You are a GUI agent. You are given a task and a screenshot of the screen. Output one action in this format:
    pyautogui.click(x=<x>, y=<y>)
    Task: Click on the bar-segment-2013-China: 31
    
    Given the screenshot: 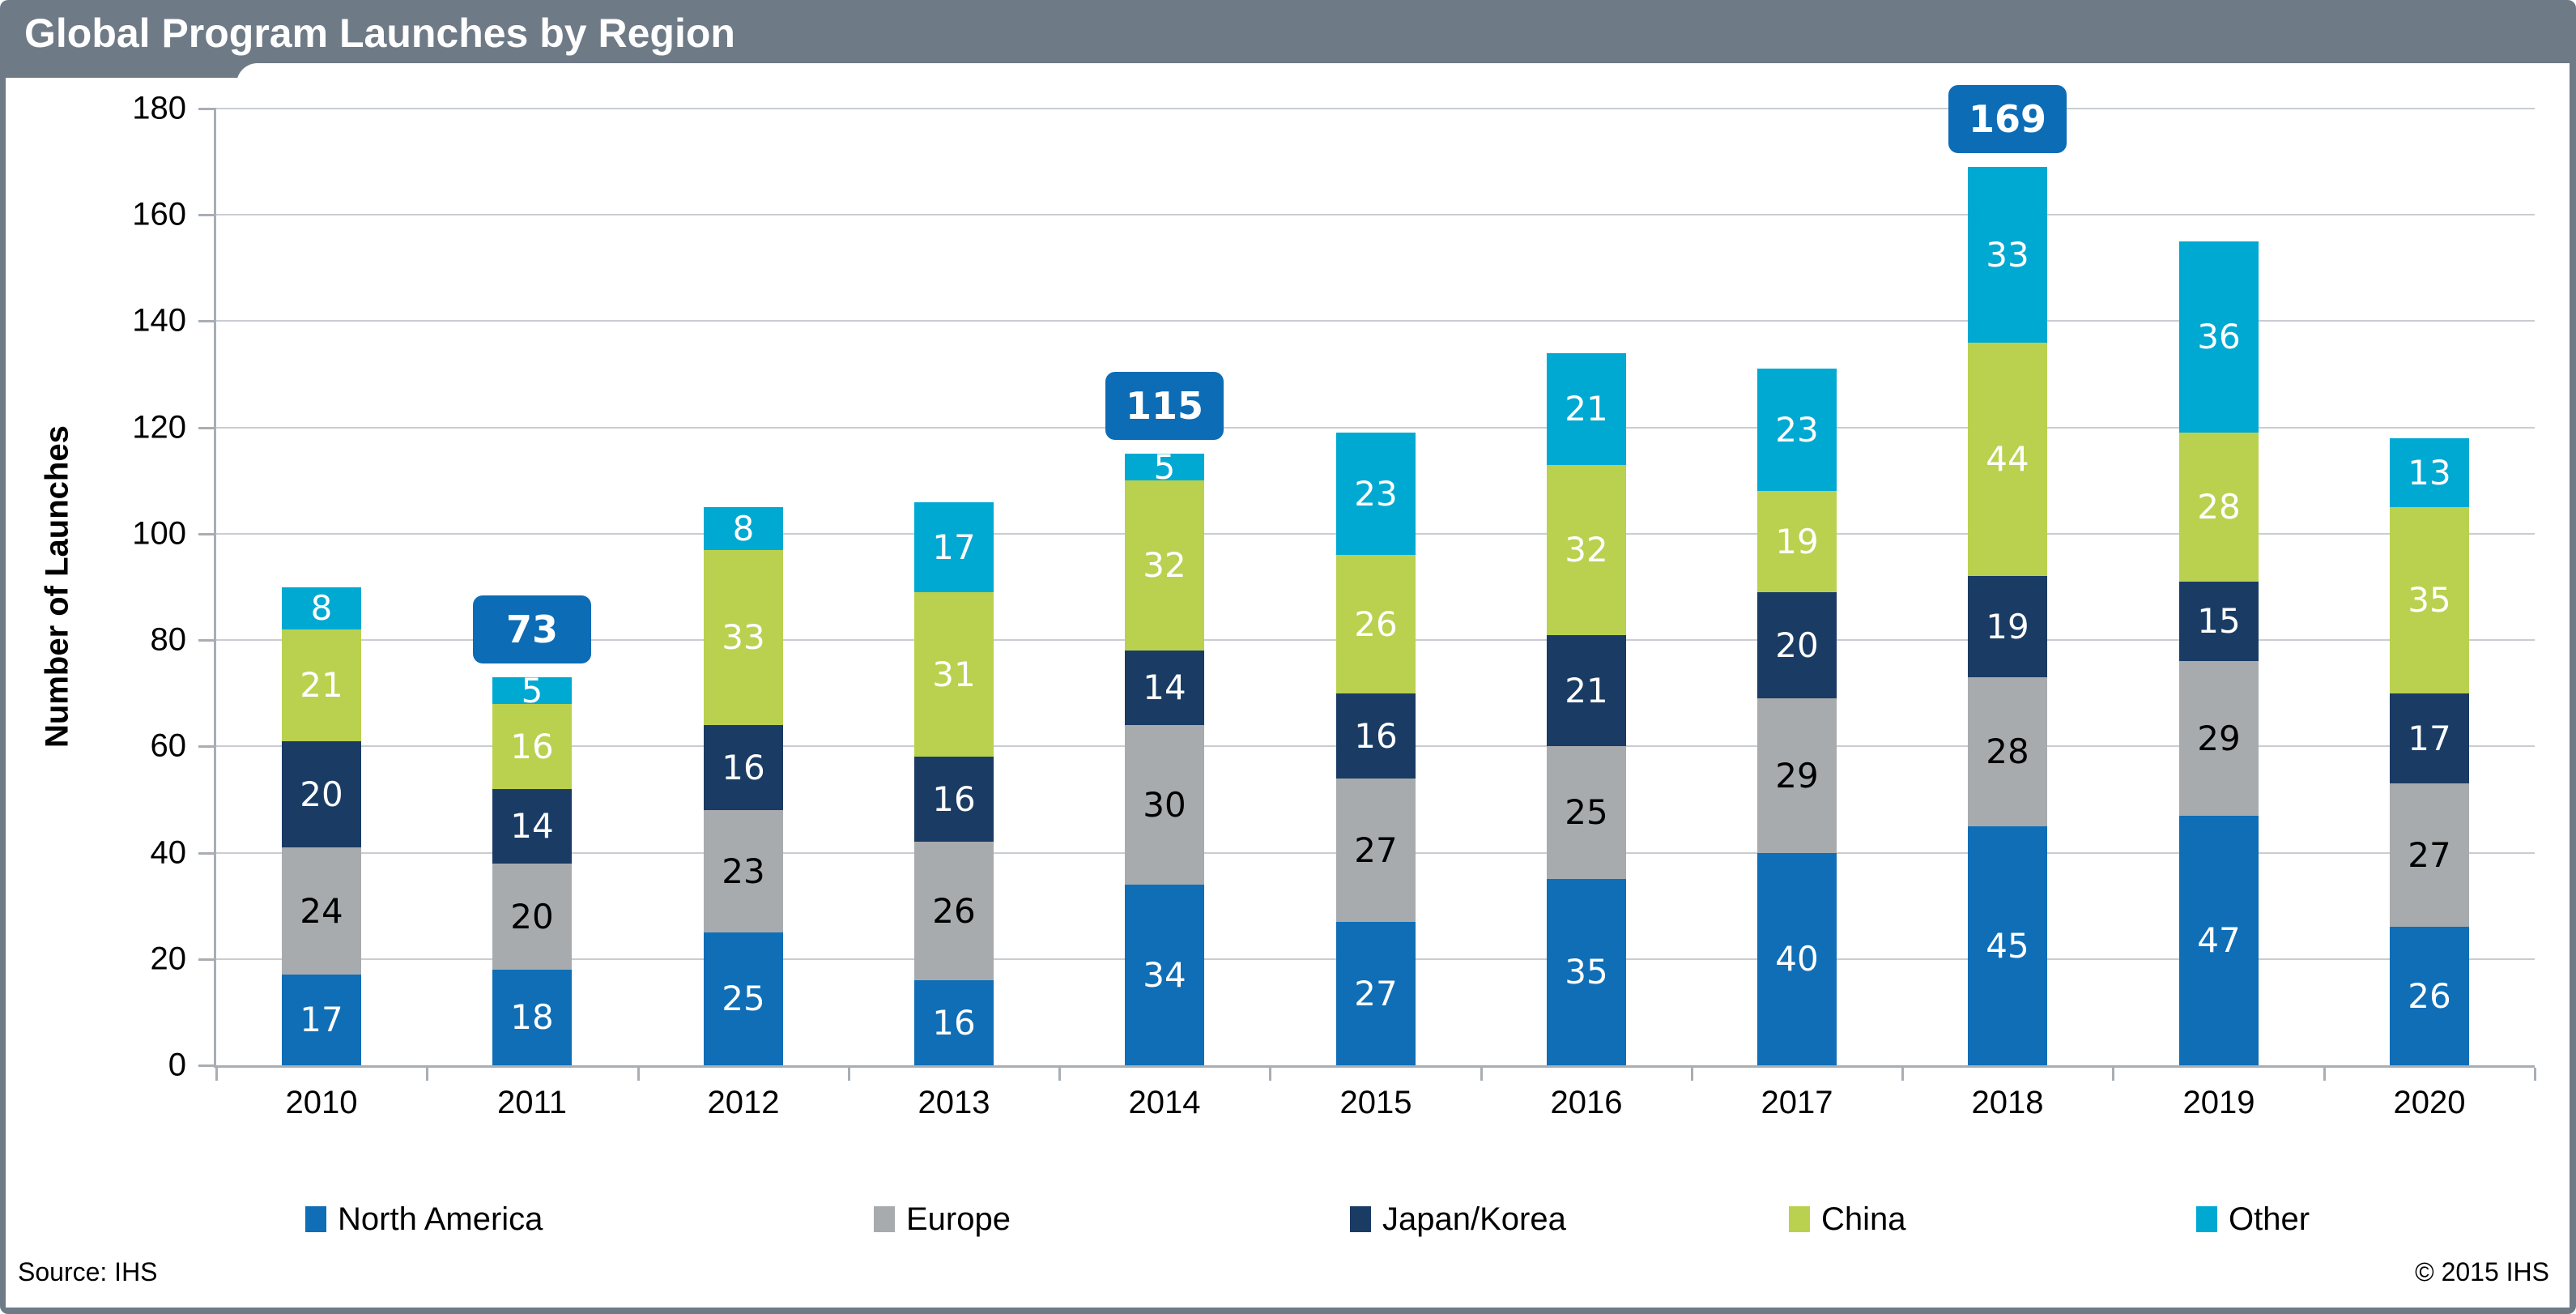 What is the action you would take?
    pyautogui.click(x=954, y=675)
    